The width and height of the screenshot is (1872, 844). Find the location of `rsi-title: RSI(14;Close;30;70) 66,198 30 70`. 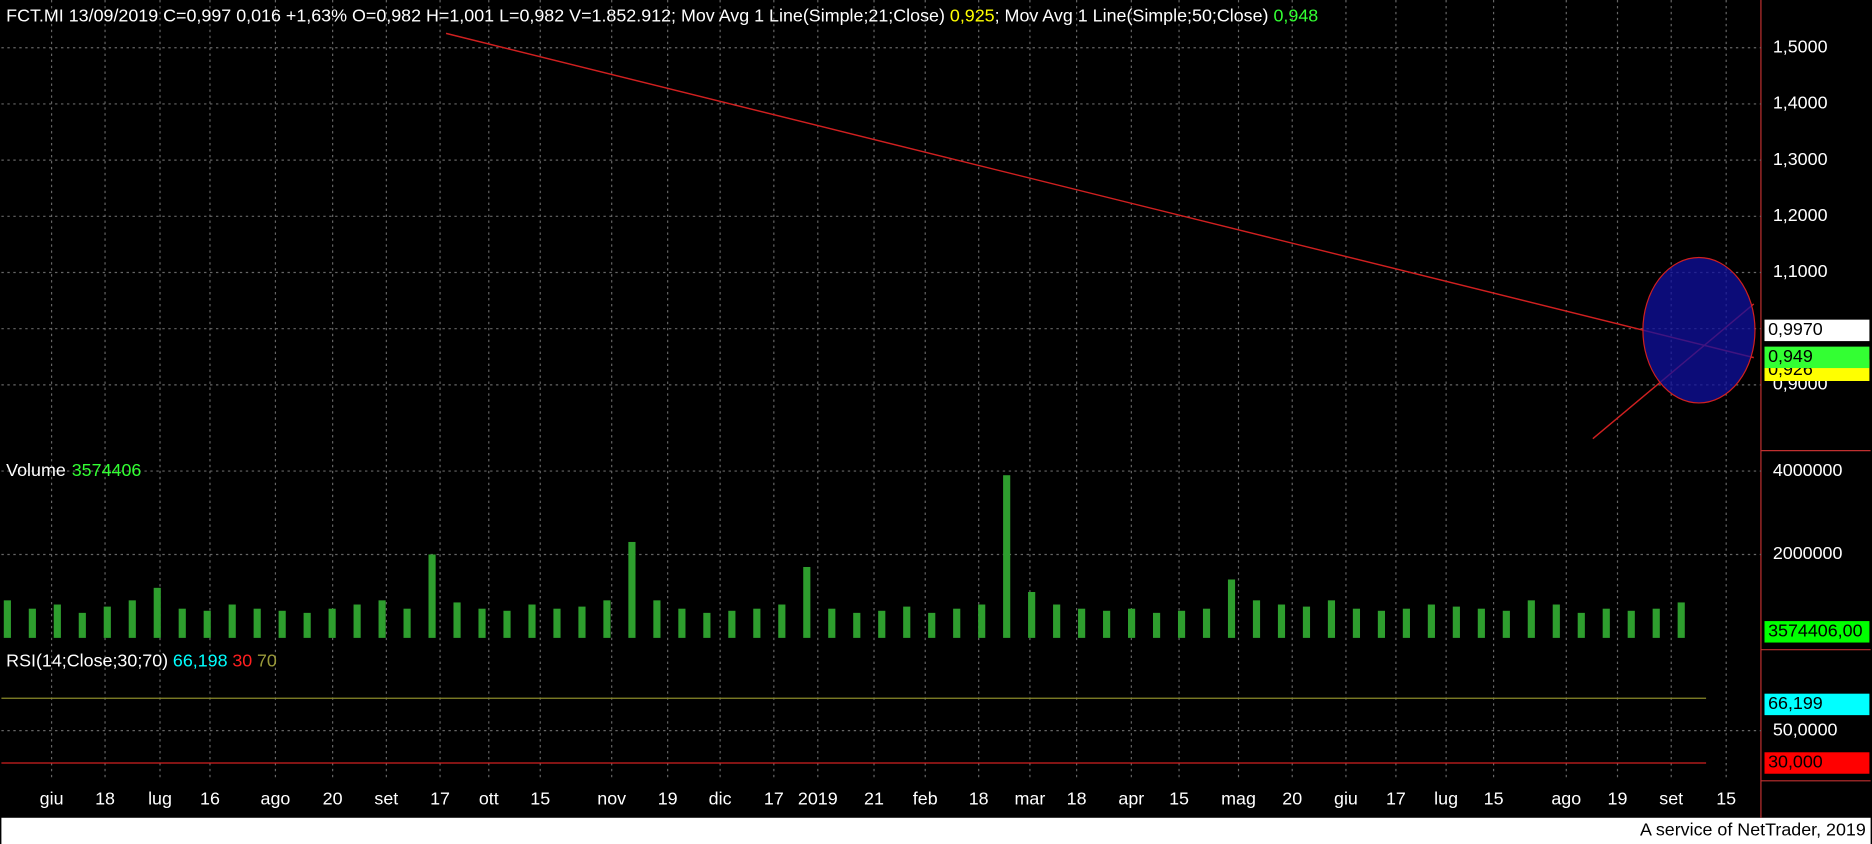

rsi-title: RSI(14;Close;30;70) 66,198 30 70 is located at coordinates (141, 660).